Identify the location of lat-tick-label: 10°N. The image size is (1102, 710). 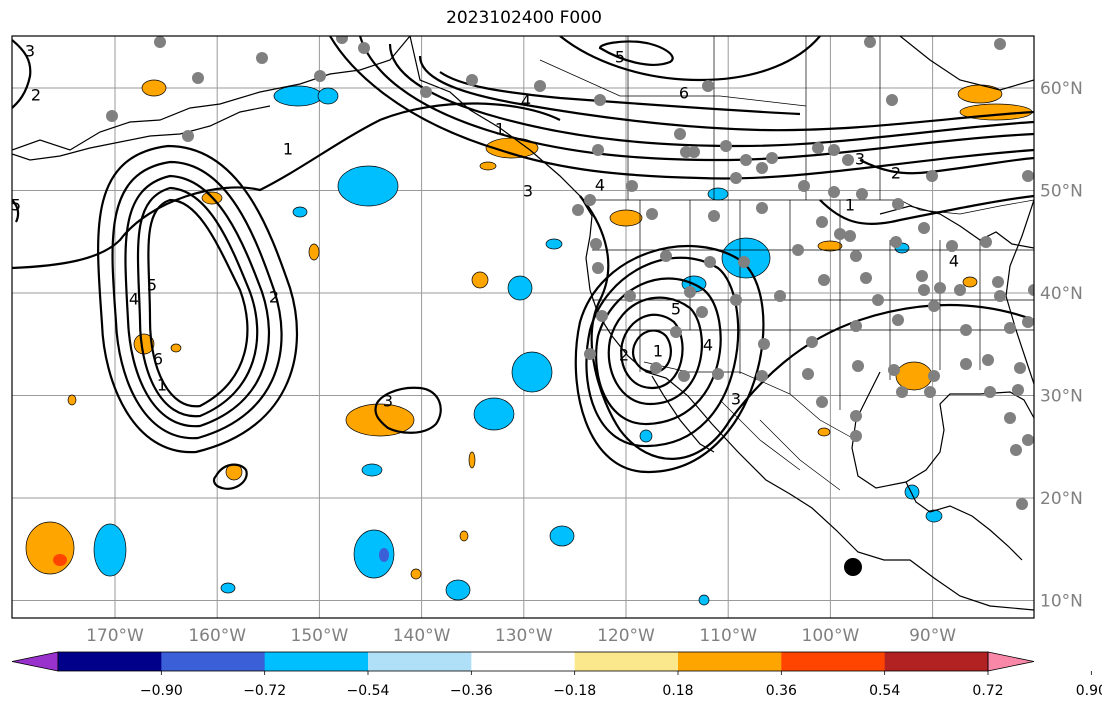
(1061, 602).